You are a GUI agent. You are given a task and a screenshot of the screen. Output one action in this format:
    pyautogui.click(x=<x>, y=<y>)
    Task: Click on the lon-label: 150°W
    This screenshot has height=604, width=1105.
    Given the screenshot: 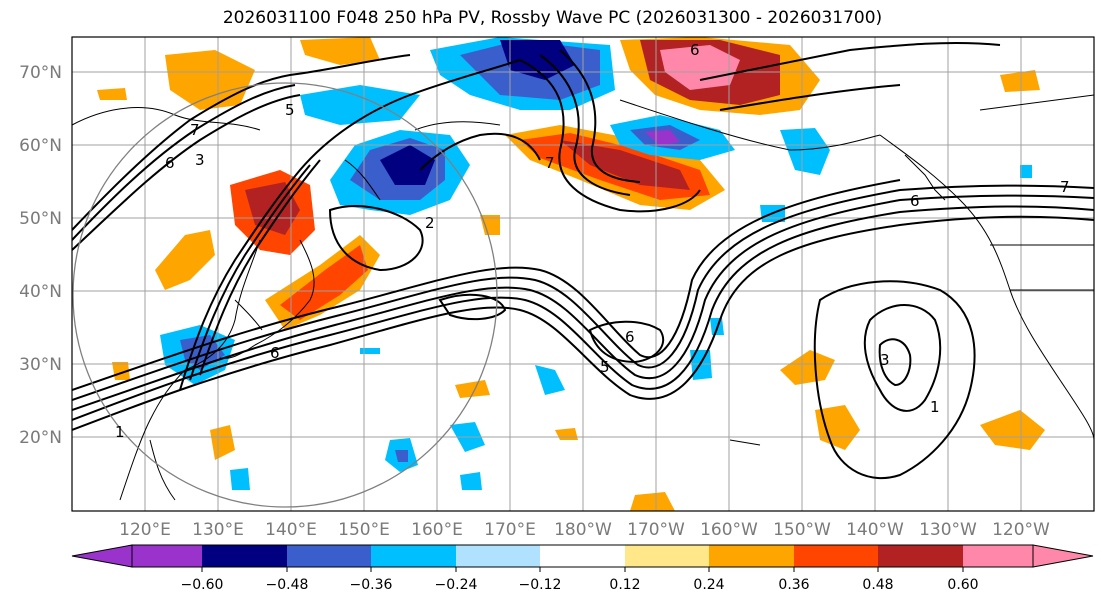 What is the action you would take?
    pyautogui.click(x=802, y=530)
    